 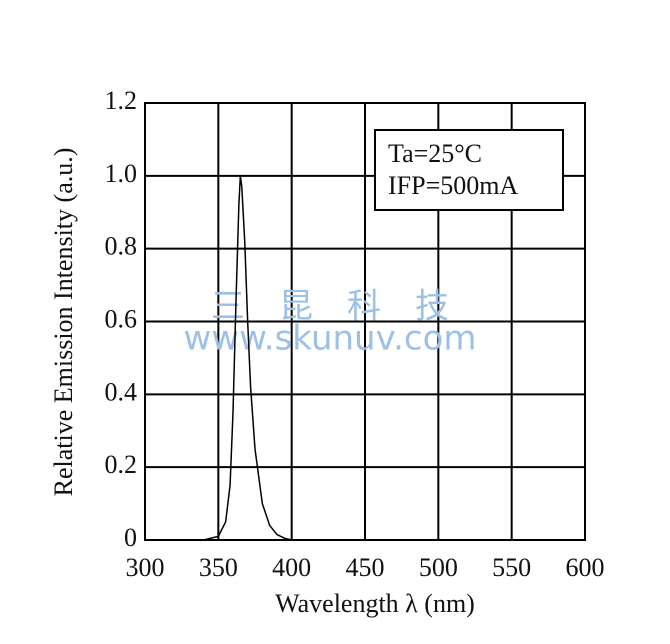 I want to click on x-axis-label: Wavelength λ (nm), so click(x=375, y=603).